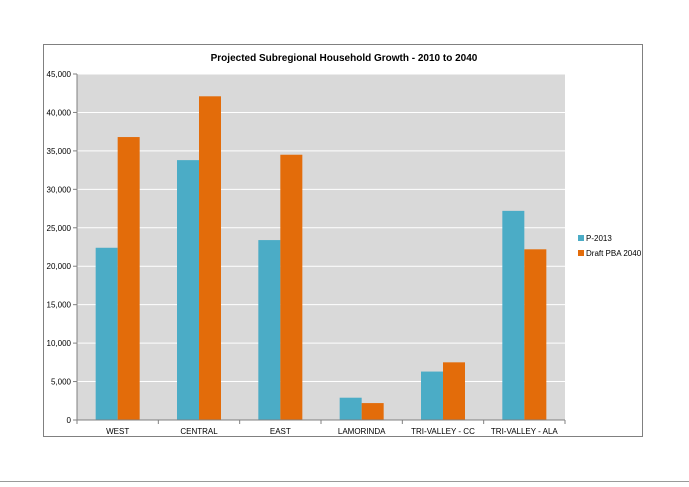 The height and width of the screenshot is (487, 689). I want to click on x-category-label: CENTRAL, so click(199, 431).